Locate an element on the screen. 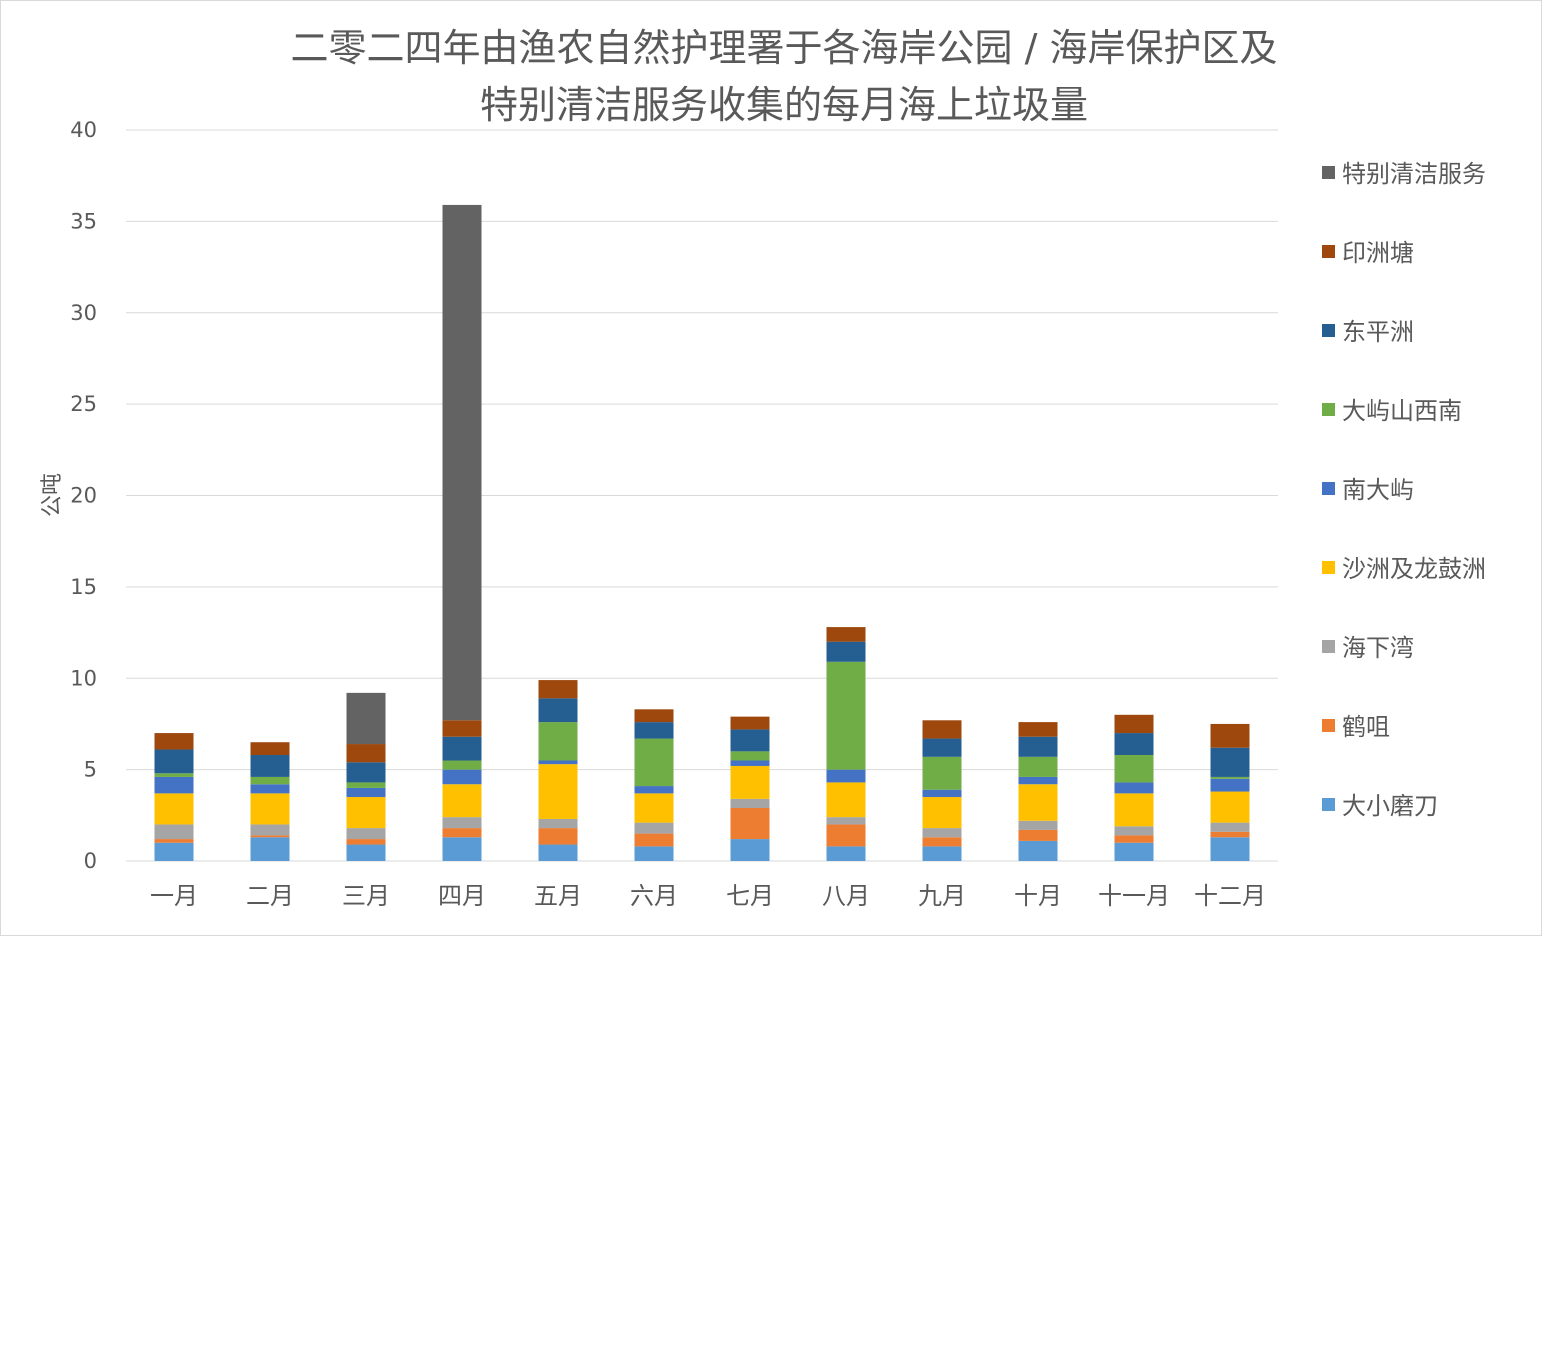  x-tick-label: 二月 is located at coordinates (270, 896).